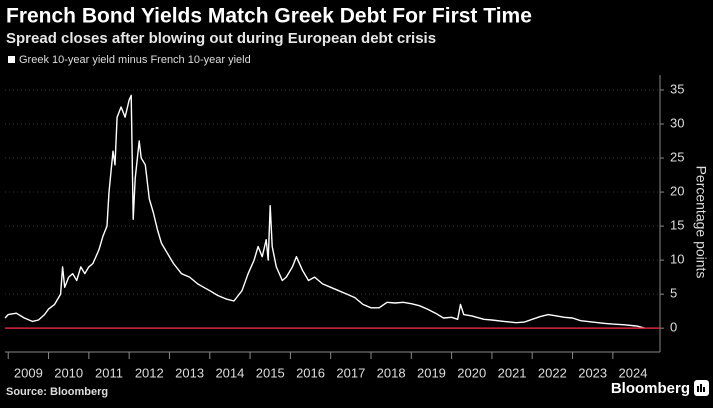 The image size is (713, 408). Describe the element at coordinates (11, 59) in the screenshot. I see `legend-swatch` at that location.